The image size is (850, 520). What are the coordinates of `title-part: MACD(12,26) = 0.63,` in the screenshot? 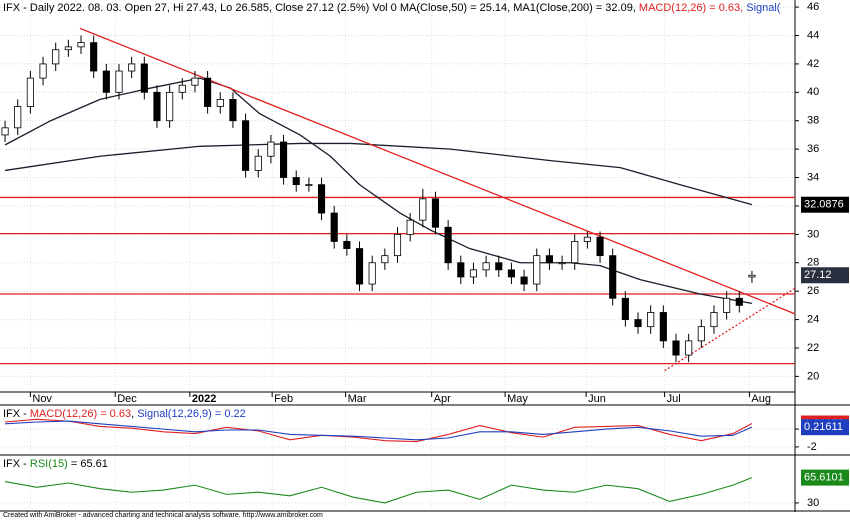 It's located at (692, 8).